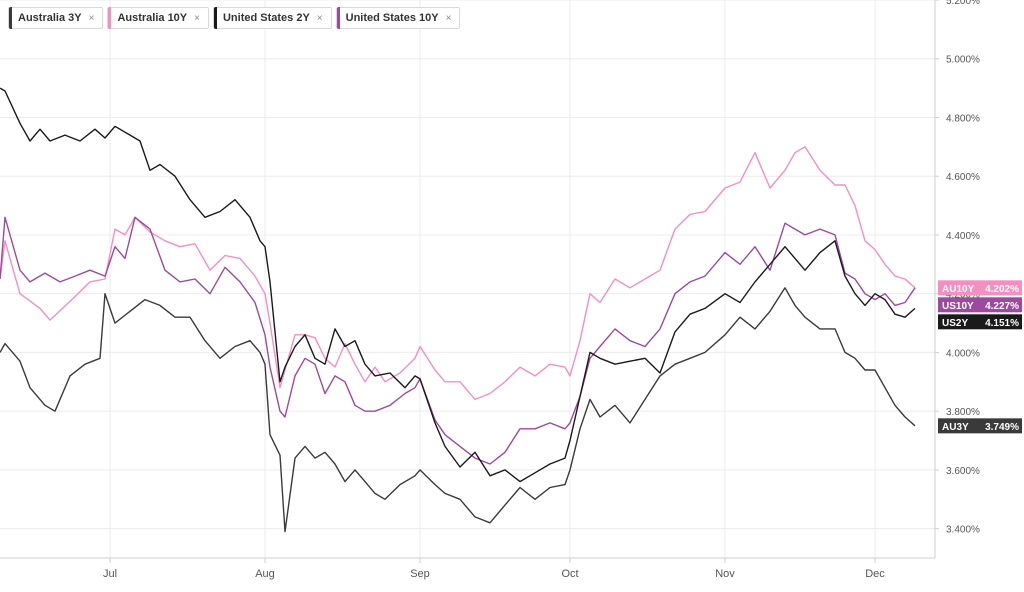 Image resolution: width=1024 pixels, height=592 pixels. I want to click on legend-chip-australia-10y: Australia 10Y ×, so click(158, 18).